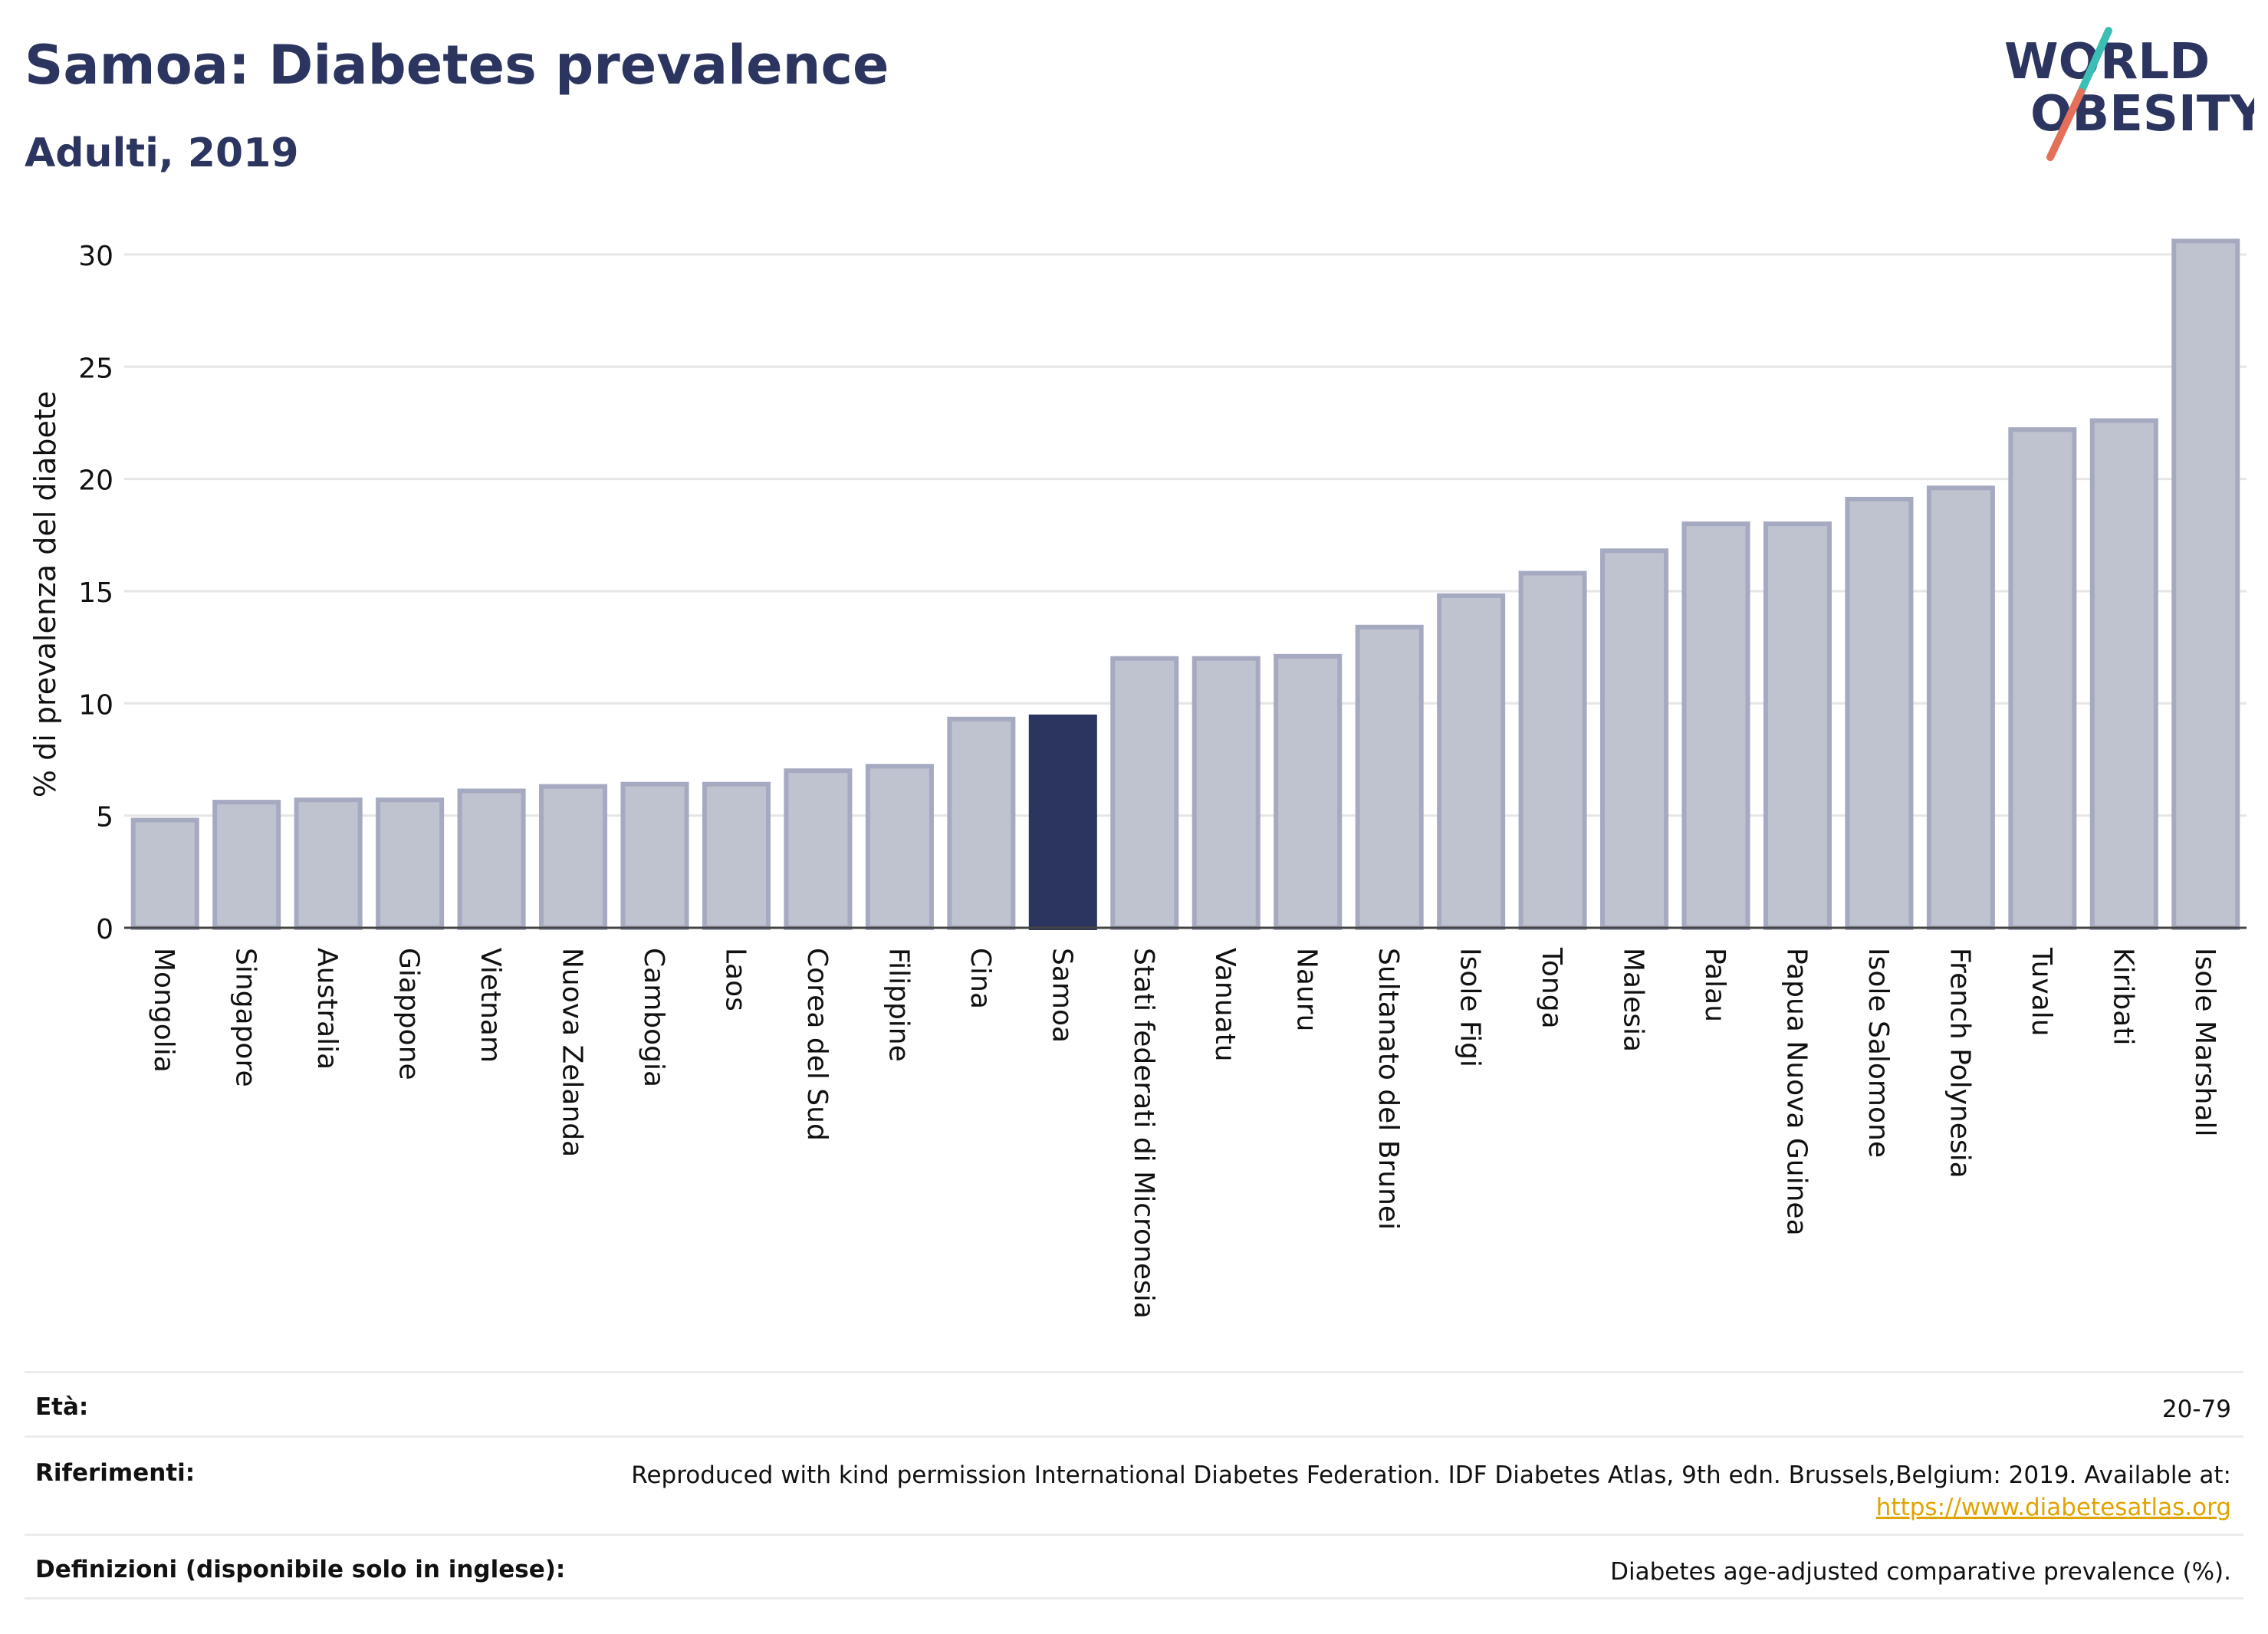 The width and height of the screenshot is (2268, 1634). I want to click on bar-laos, so click(736, 856).